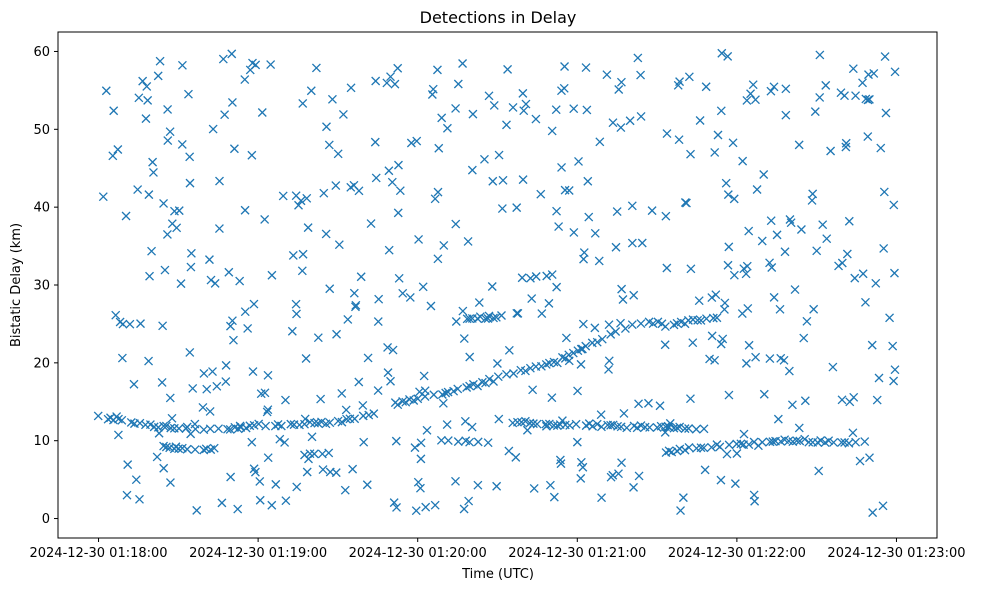 The height and width of the screenshot is (590, 985). What do you see at coordinates (41, 363) in the screenshot?
I see `y-tick-label: 20` at bounding box center [41, 363].